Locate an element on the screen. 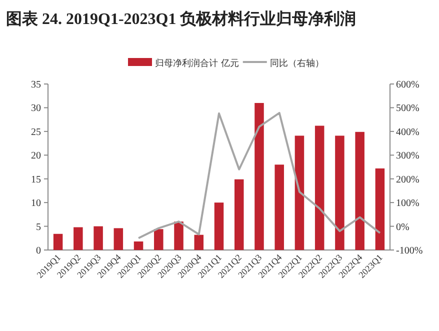  legend-label: 同比（右轴） is located at coordinates (297, 63).